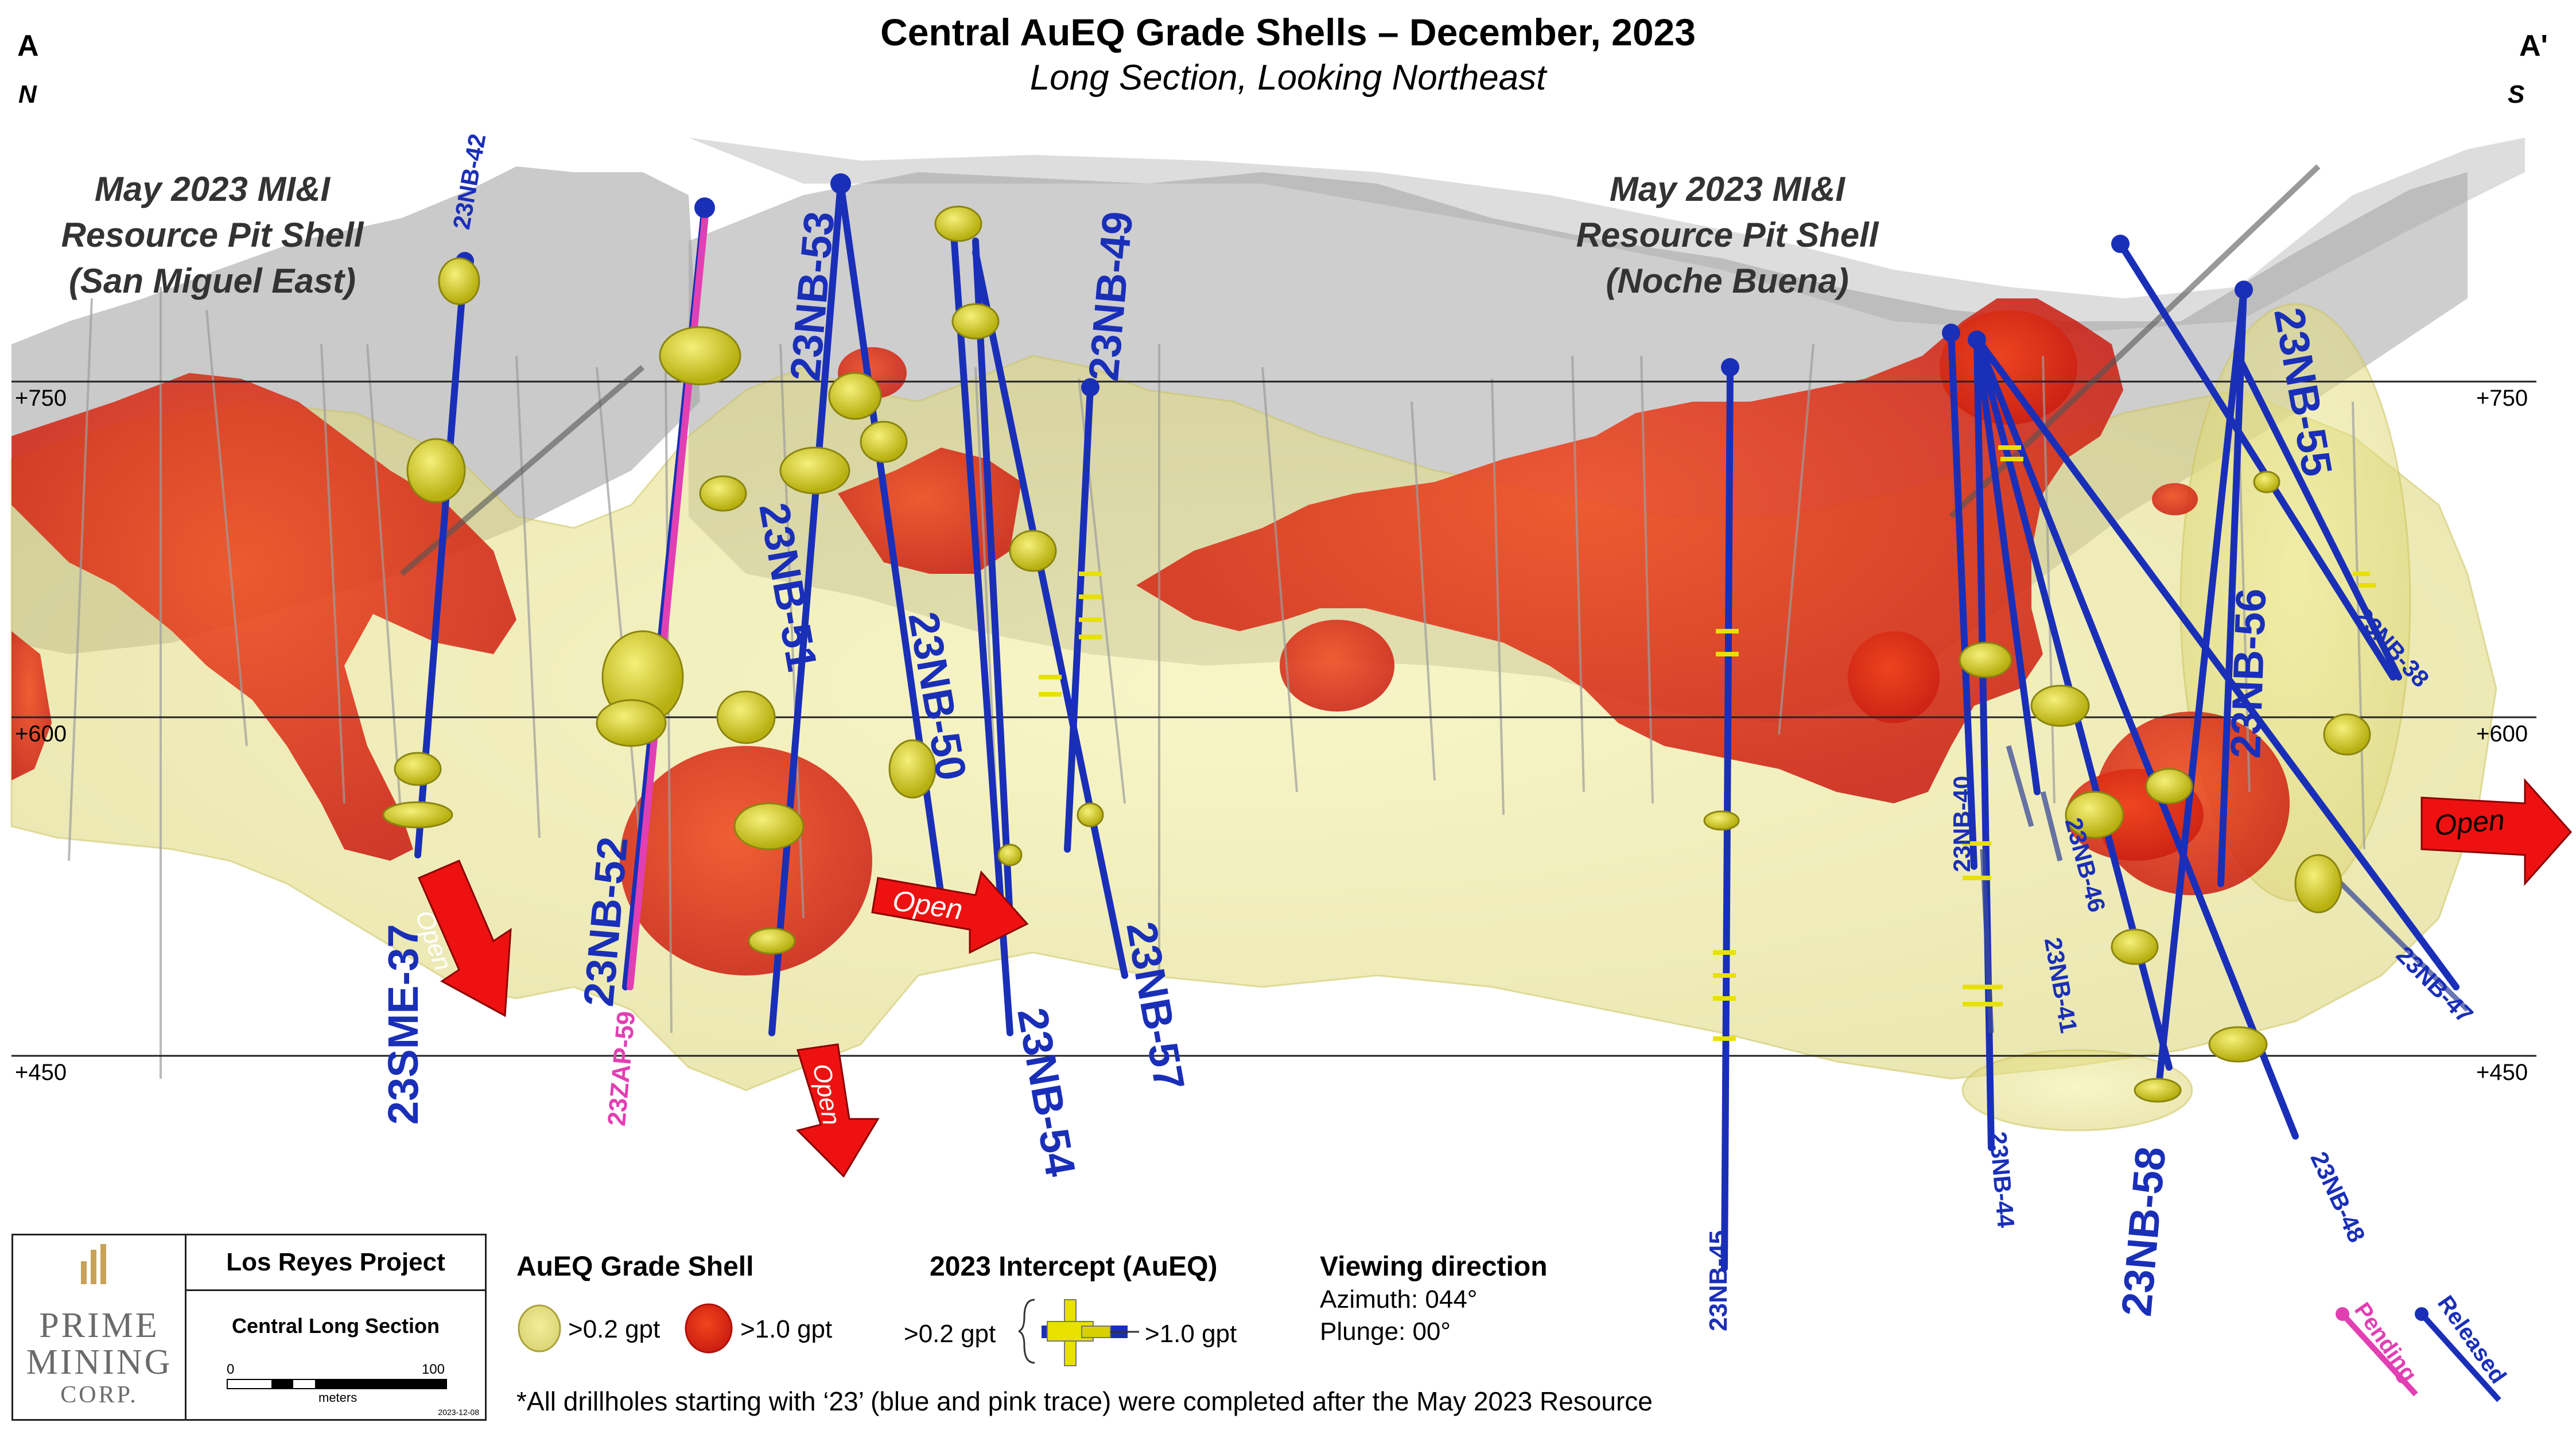  I want to click on legend-intercept-high-label: >1.0 gpt, so click(1191, 1334).